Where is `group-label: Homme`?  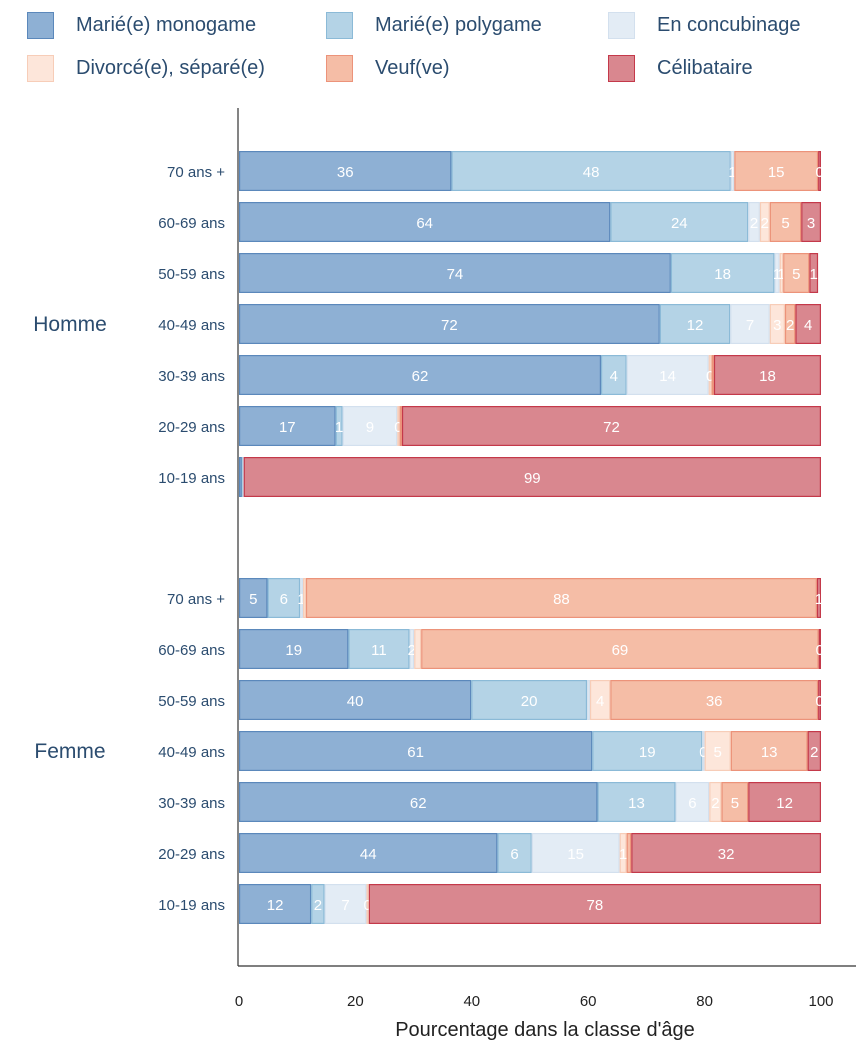
group-label: Homme is located at coordinates (70, 324).